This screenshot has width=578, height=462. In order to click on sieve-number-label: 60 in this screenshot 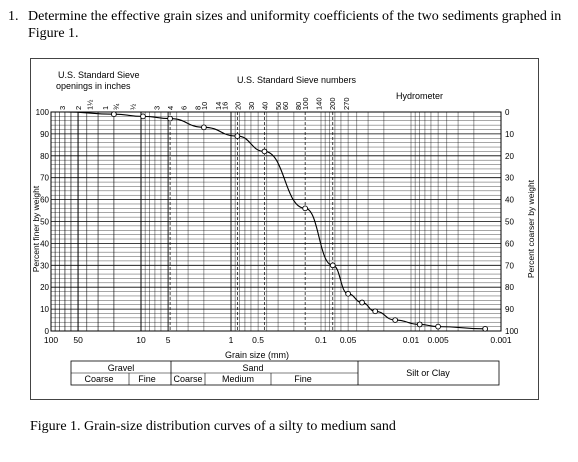, I will do `click(285, 106)`.